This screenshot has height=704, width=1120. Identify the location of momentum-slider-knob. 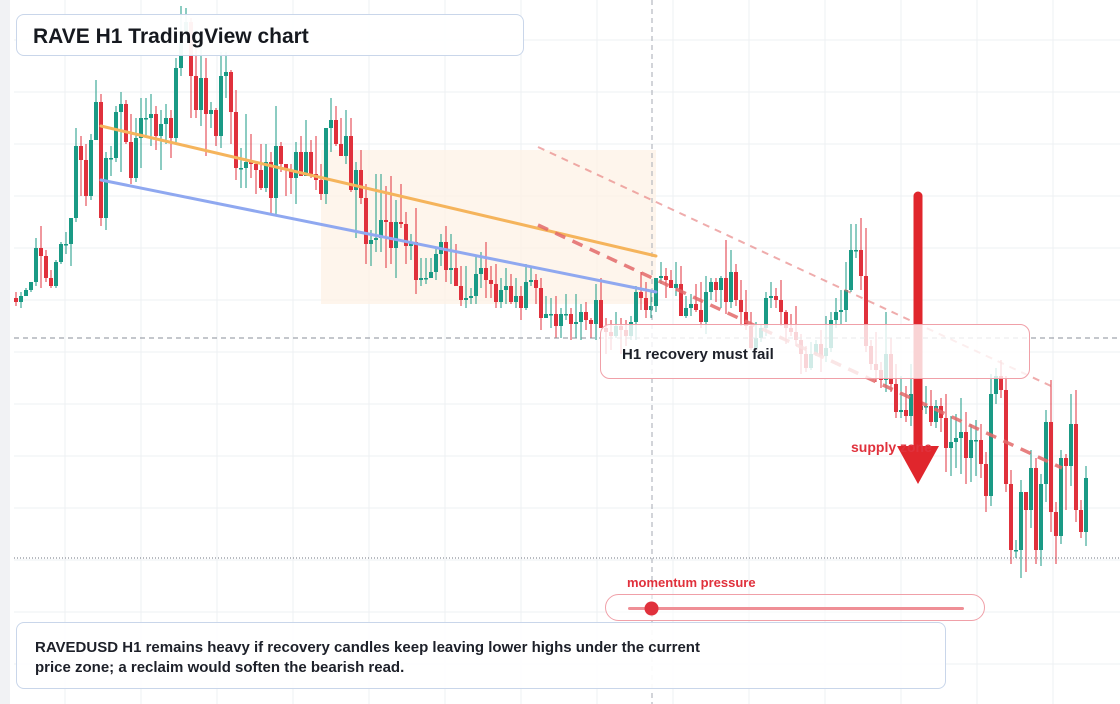
(651, 608).